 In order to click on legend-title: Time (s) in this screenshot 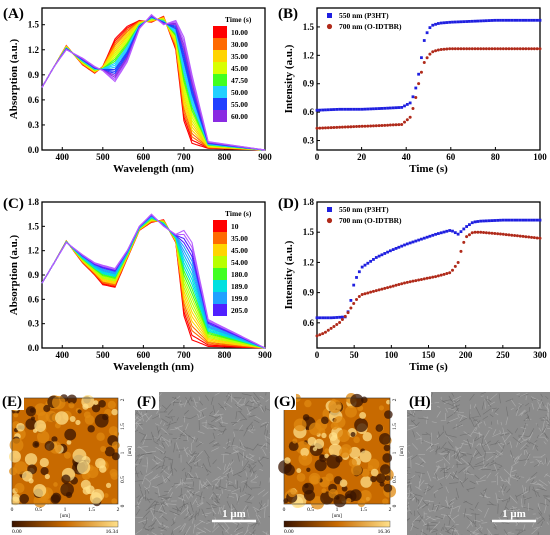, I will do `click(238, 213)`.